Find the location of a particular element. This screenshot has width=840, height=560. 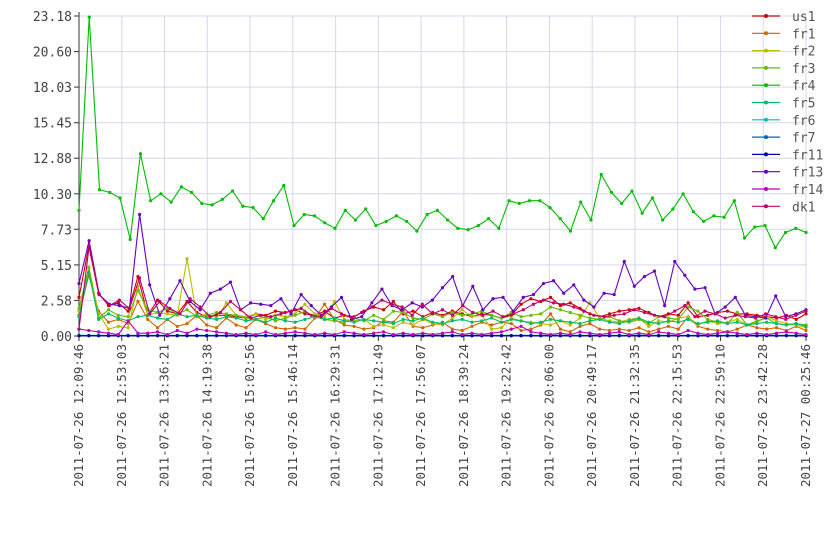

legend-label: fr4 is located at coordinates (804, 86).